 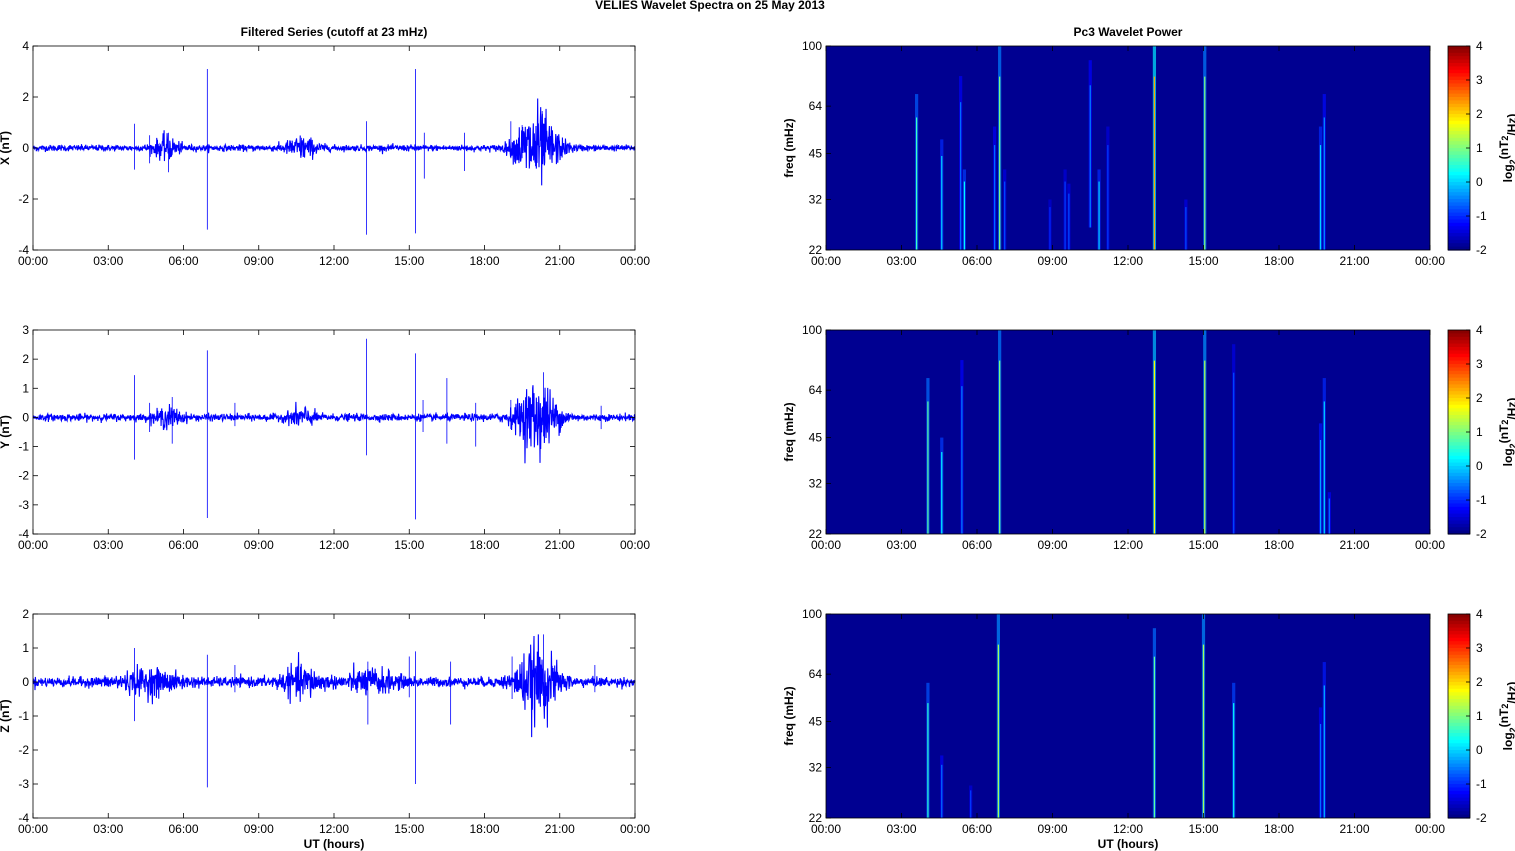 What do you see at coordinates (977, 261) in the screenshot?
I see `x-tick-label: 06:00` at bounding box center [977, 261].